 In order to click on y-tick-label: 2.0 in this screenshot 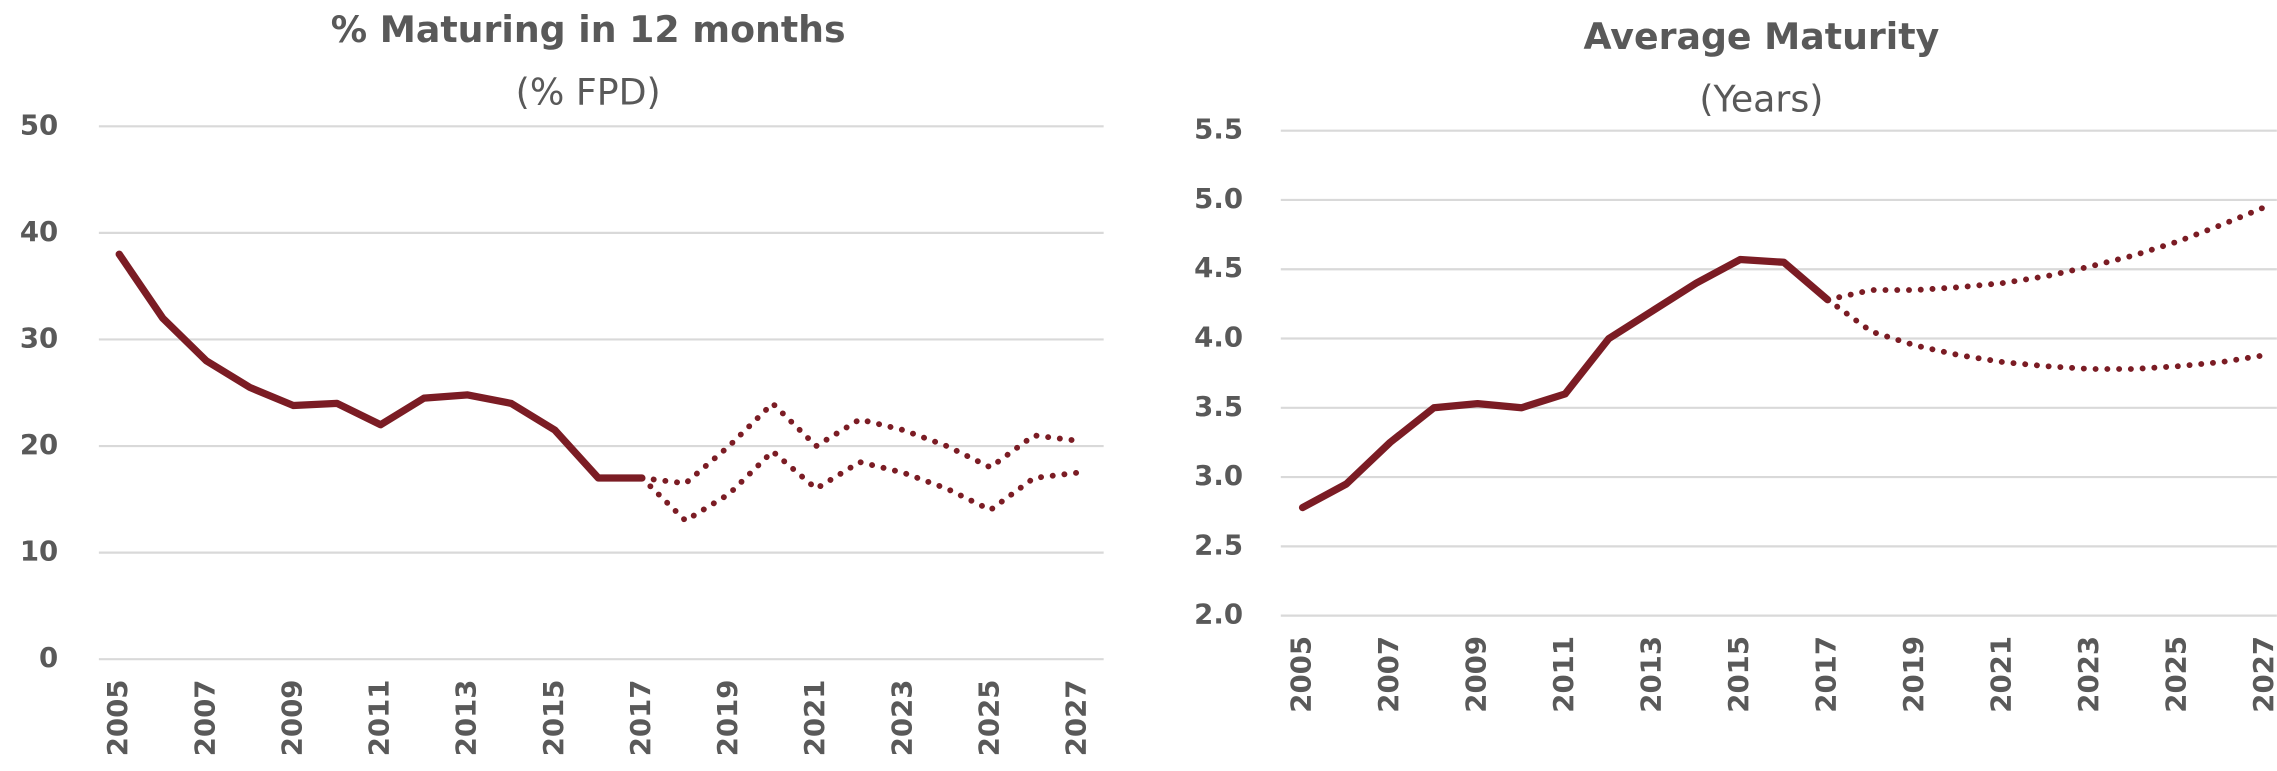, I will do `click(1218, 614)`.